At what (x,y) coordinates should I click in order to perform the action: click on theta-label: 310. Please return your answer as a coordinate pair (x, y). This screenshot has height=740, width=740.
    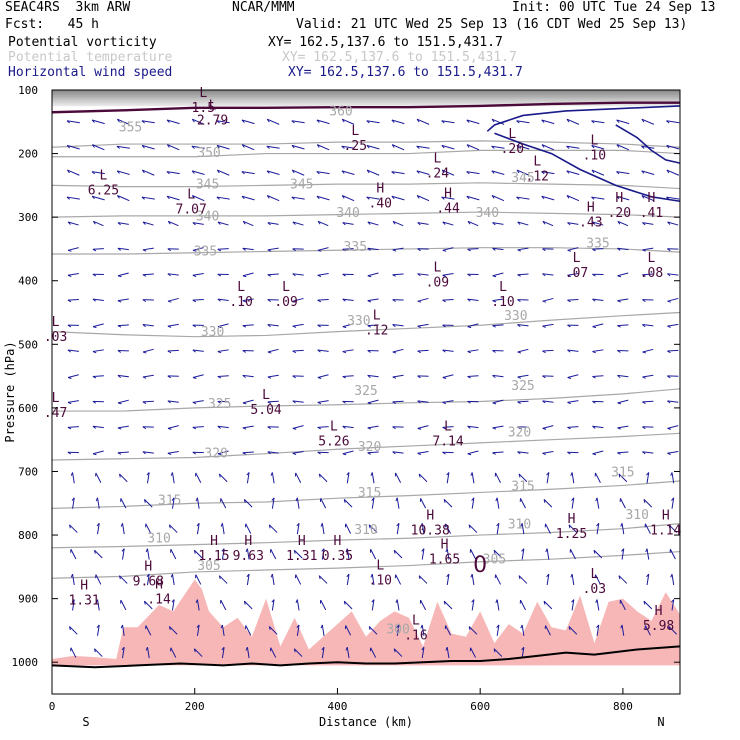
    Looking at the image, I should click on (519, 525).